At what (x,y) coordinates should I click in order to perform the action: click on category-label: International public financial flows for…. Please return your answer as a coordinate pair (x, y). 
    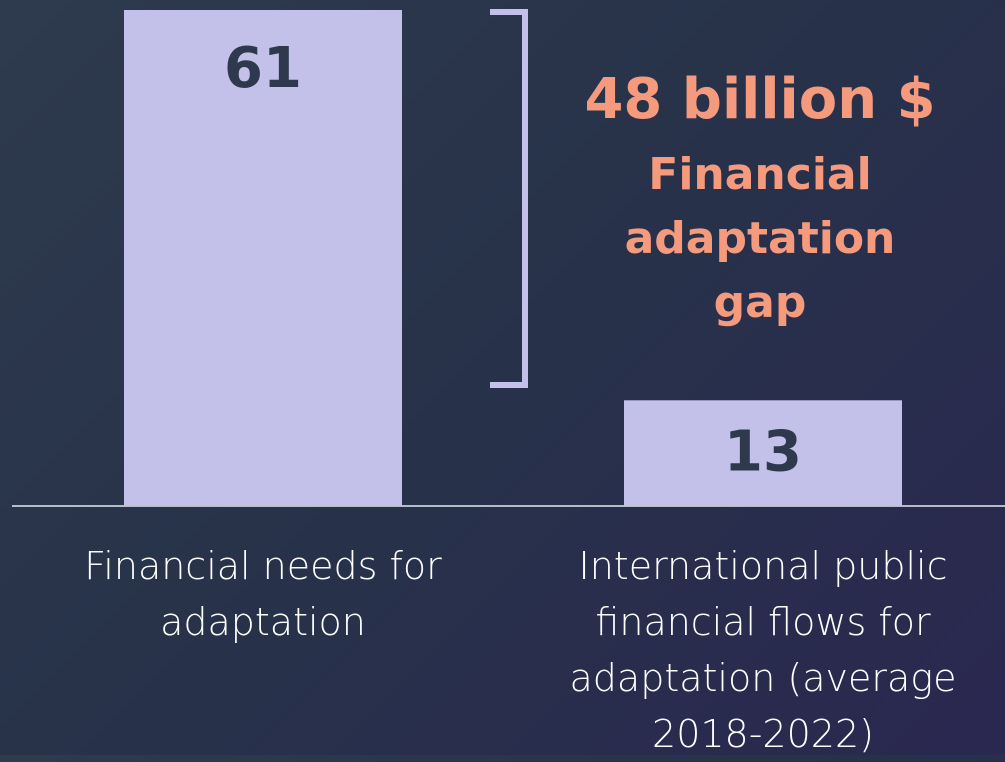
    Looking at the image, I should click on (763, 650).